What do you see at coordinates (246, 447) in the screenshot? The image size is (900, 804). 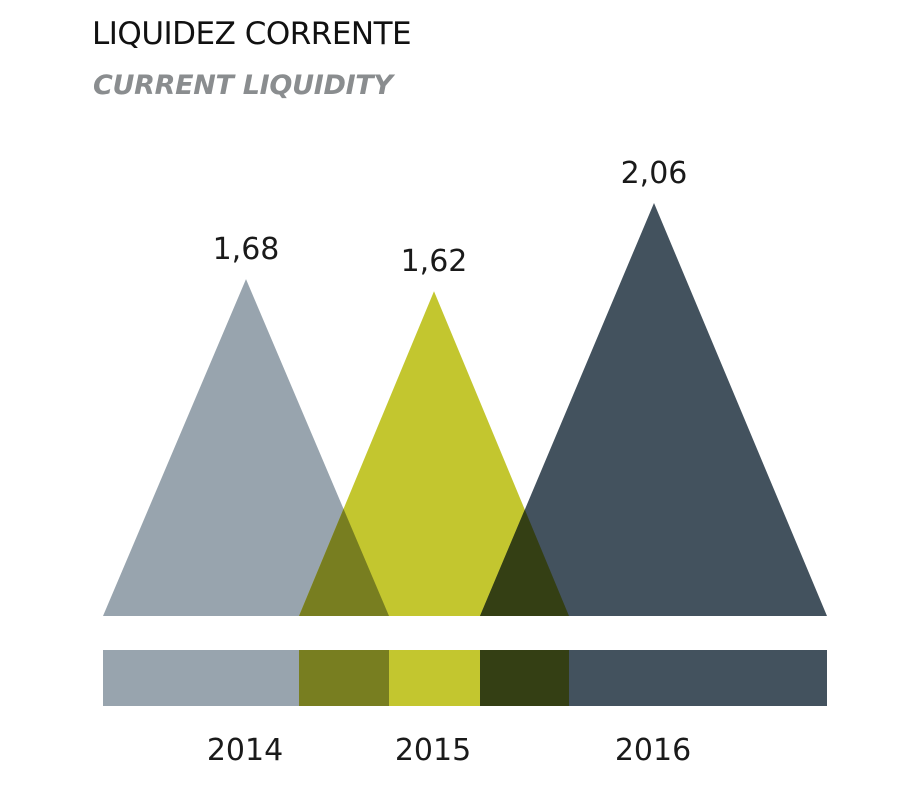 I see `triangle-2014` at bounding box center [246, 447].